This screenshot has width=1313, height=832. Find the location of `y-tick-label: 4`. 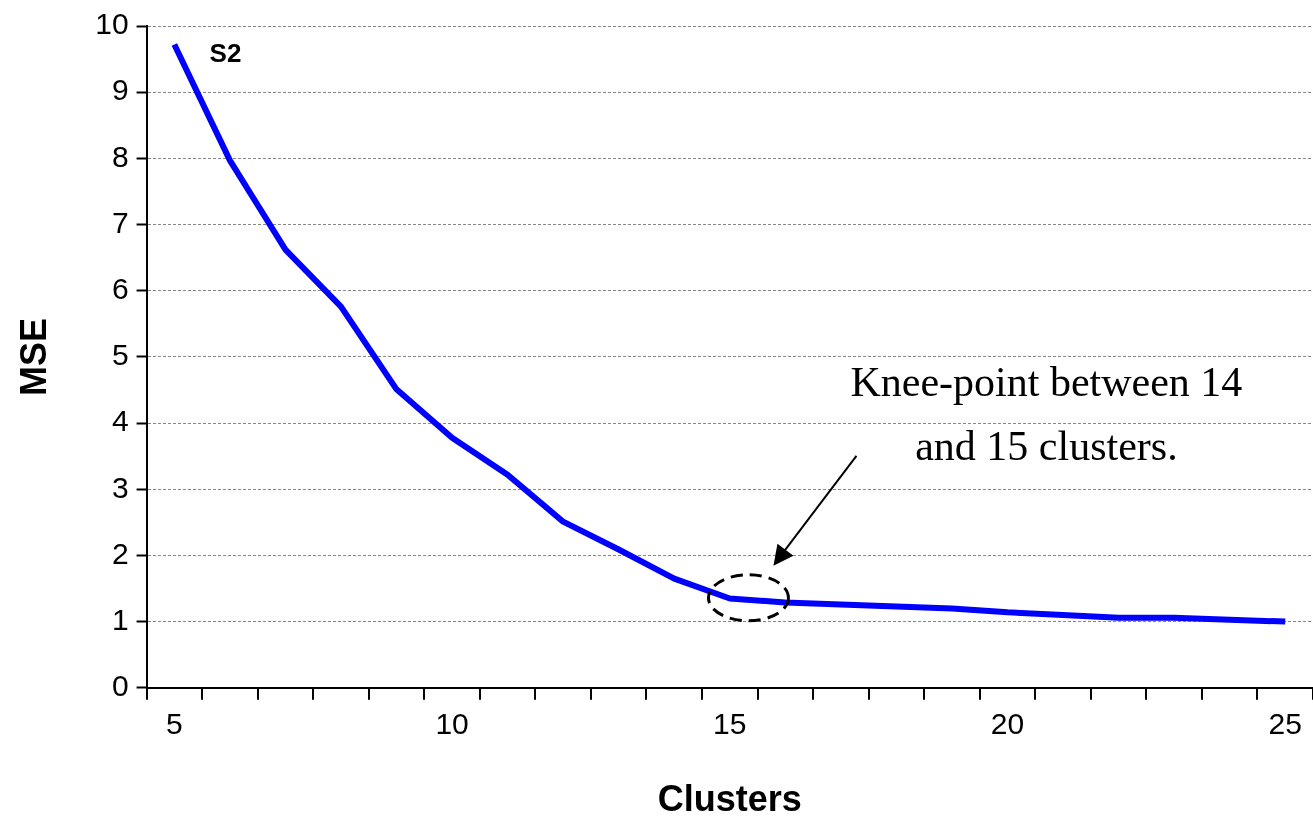

y-tick-label: 4 is located at coordinates (120, 421).